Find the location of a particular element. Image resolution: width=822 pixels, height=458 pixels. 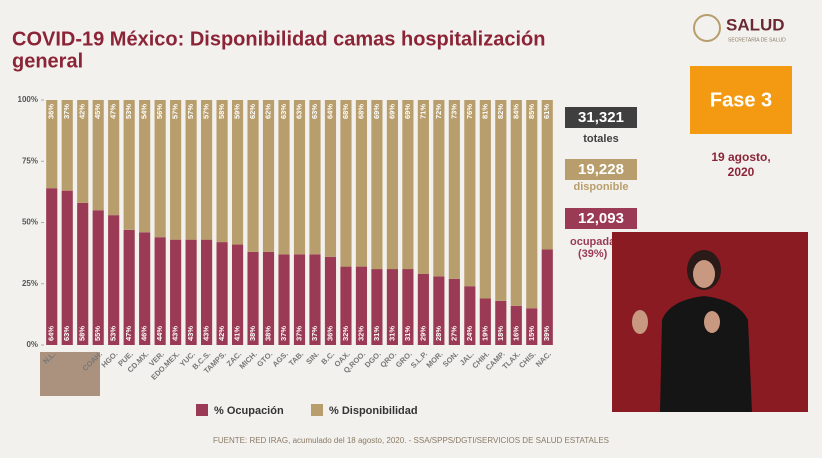

value-label: 29% is located at coordinates (422, 333).